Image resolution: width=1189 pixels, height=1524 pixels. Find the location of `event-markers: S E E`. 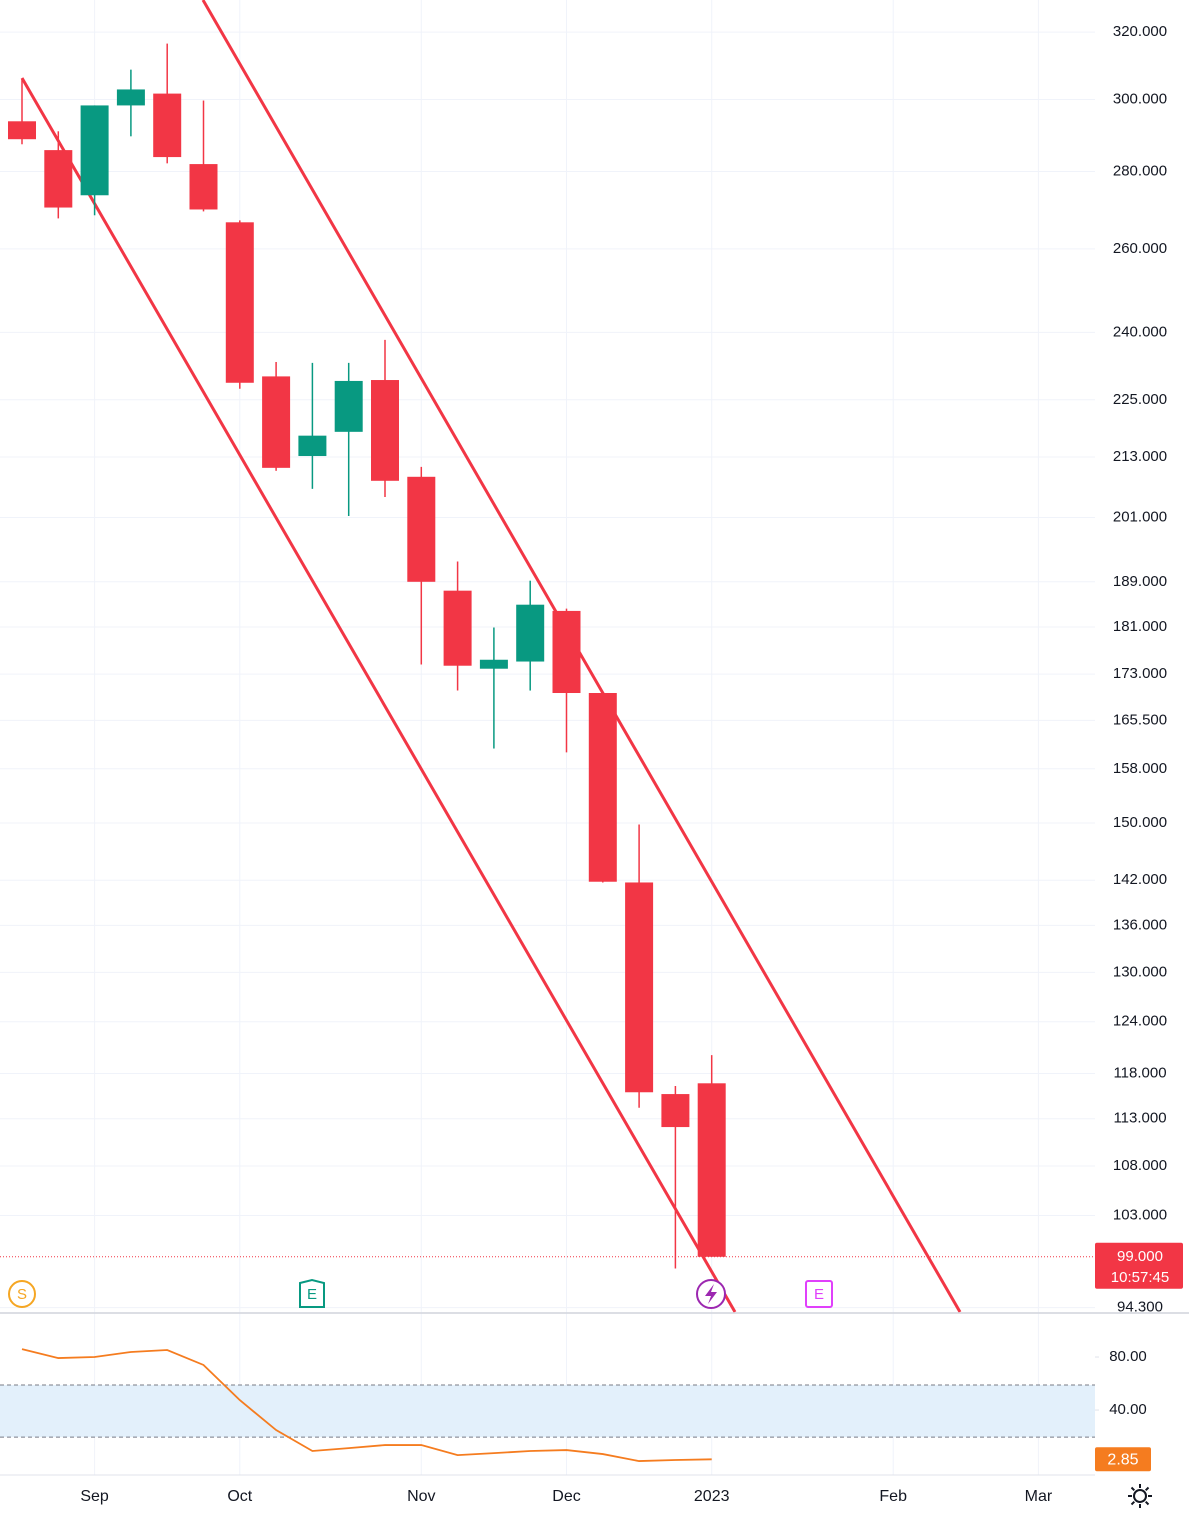

event-markers: S E E is located at coordinates (420, 1293).